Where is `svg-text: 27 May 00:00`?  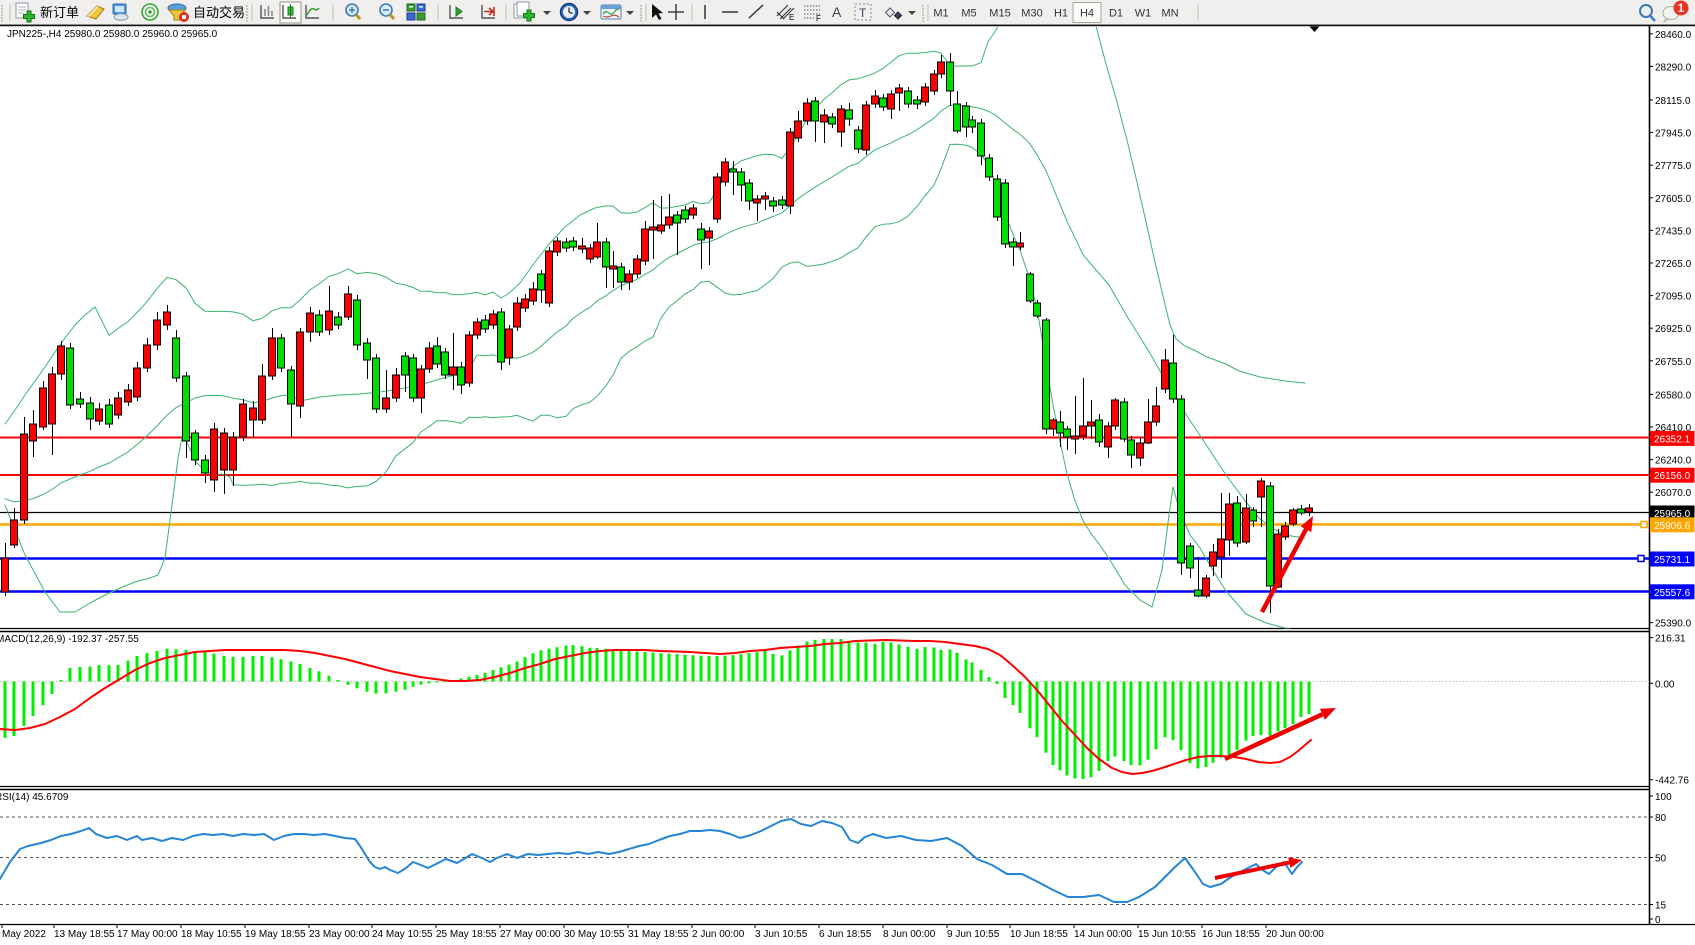 svg-text: 27 May 00:00 is located at coordinates (530, 934).